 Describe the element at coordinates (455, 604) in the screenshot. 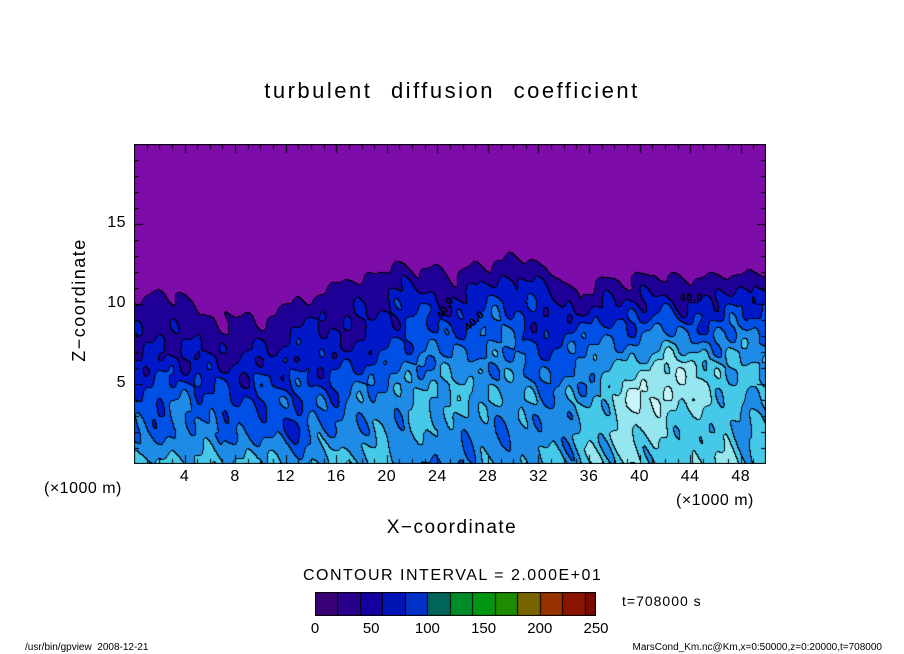

I see `colorbar` at that location.